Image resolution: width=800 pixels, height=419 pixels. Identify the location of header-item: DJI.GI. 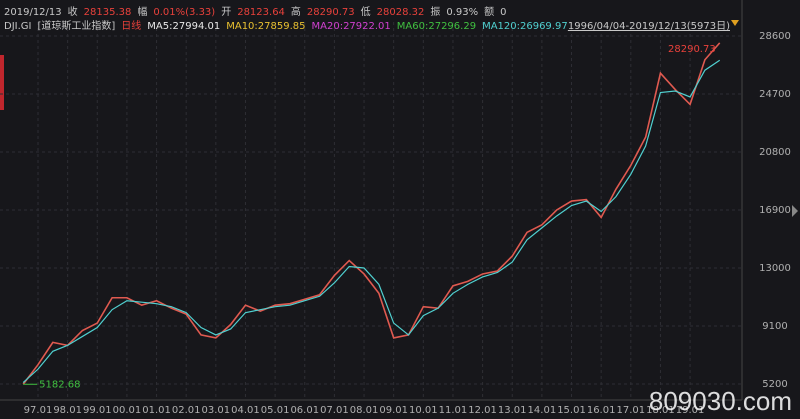
(18, 26).